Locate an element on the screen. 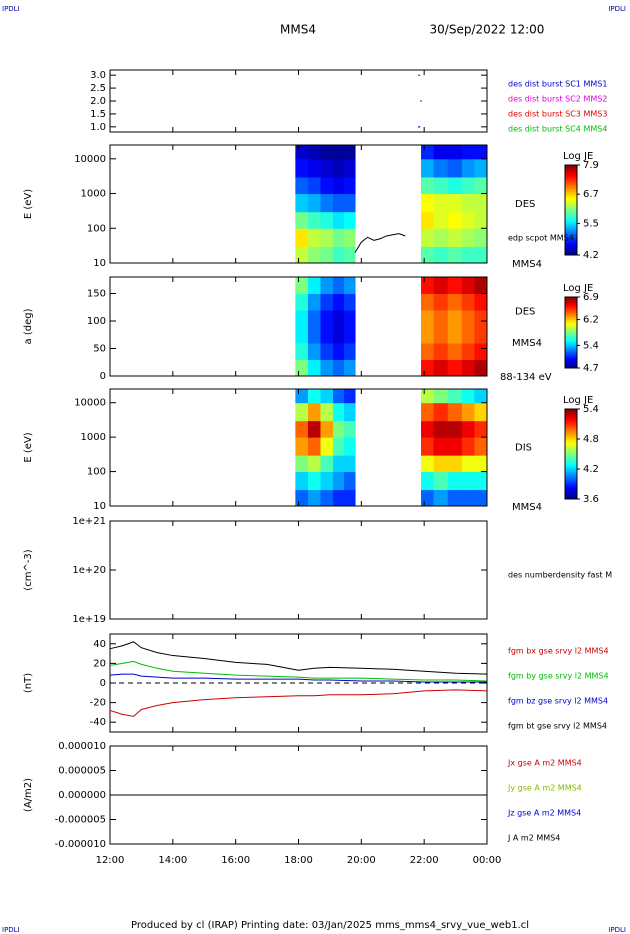 This screenshot has height=934, width=630. legend-entry: fgm bx gse srvy l2 MMS4 is located at coordinates (558, 651).